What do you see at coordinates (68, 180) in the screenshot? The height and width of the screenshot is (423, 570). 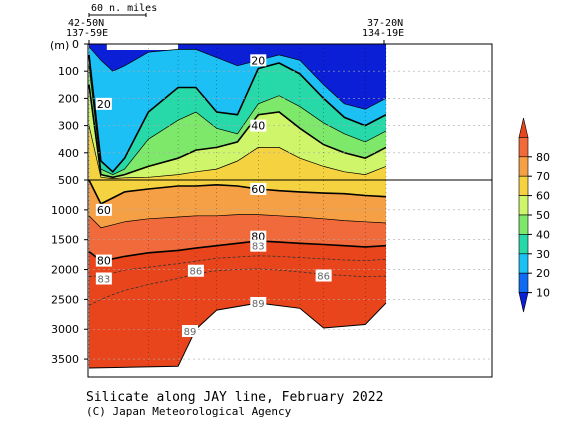 I see `y-tick-label: 500` at bounding box center [68, 180].